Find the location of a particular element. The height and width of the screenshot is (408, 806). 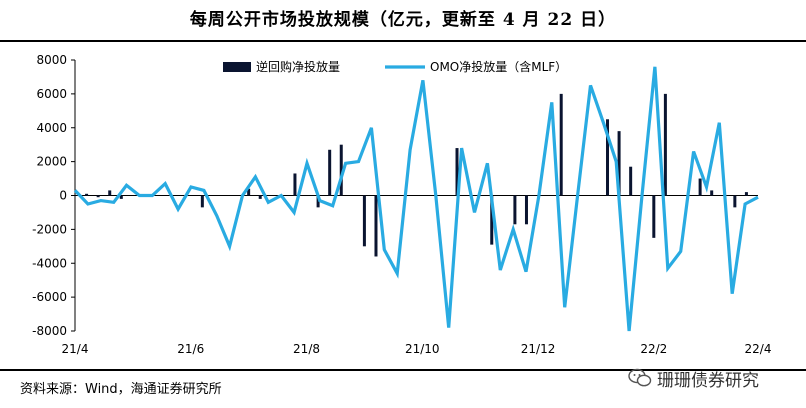

legend-label-line: OMO净投放量（含MLF） is located at coordinates (498, 66).